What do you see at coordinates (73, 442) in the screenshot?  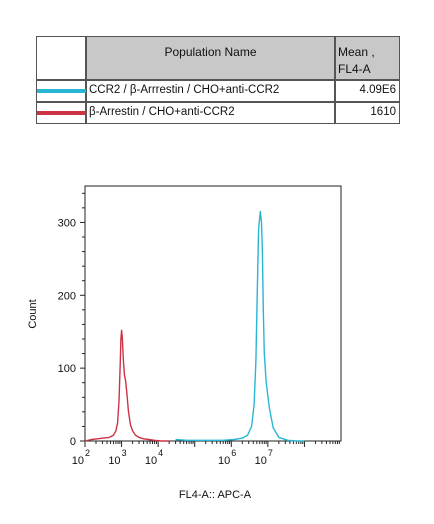 I see `y-tick-label: 0` at bounding box center [73, 442].